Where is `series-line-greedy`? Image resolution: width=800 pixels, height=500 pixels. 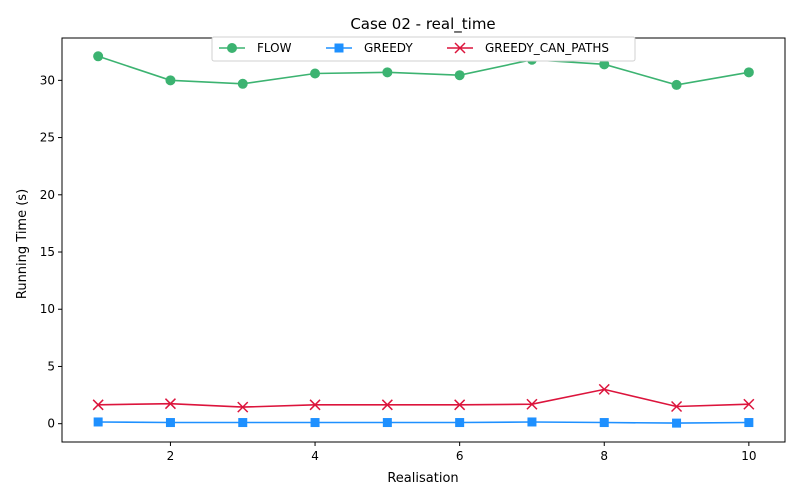
series-line-greedy is located at coordinates (423, 422).